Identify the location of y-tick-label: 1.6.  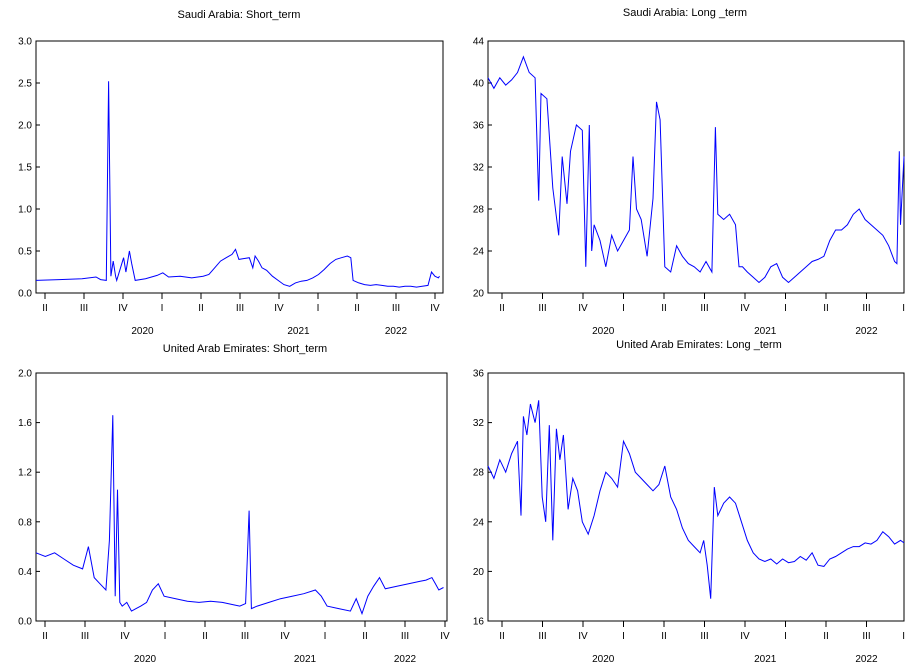
(25, 423).